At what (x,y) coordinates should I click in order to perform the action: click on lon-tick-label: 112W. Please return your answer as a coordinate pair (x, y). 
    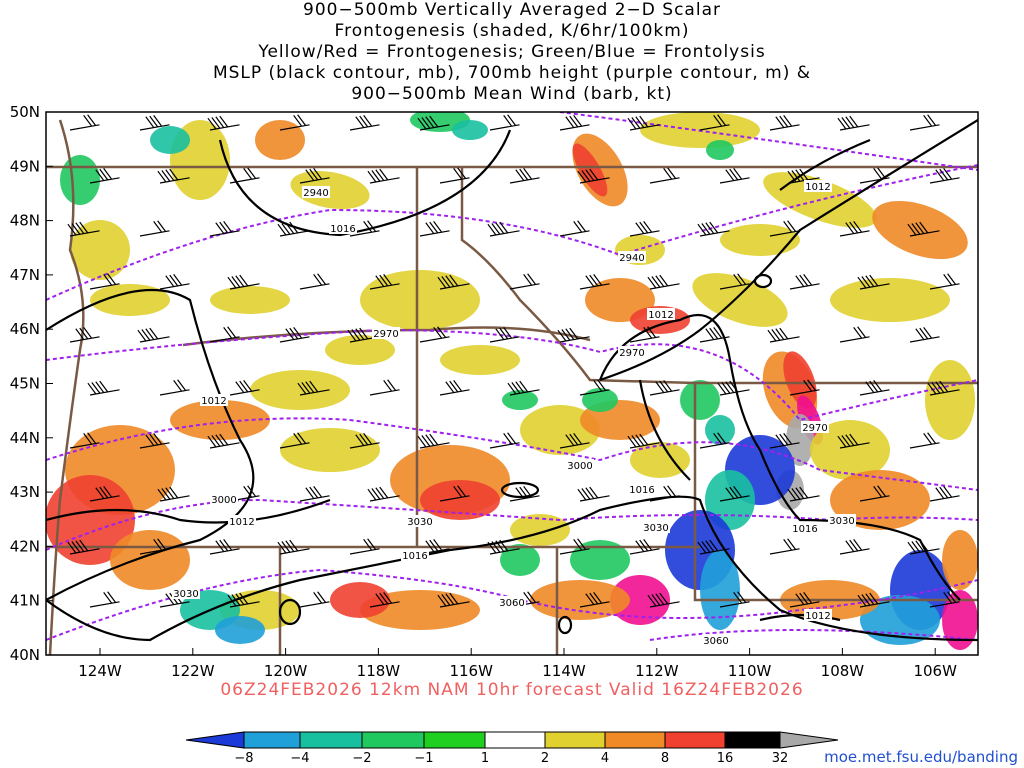
    Looking at the image, I should click on (657, 671).